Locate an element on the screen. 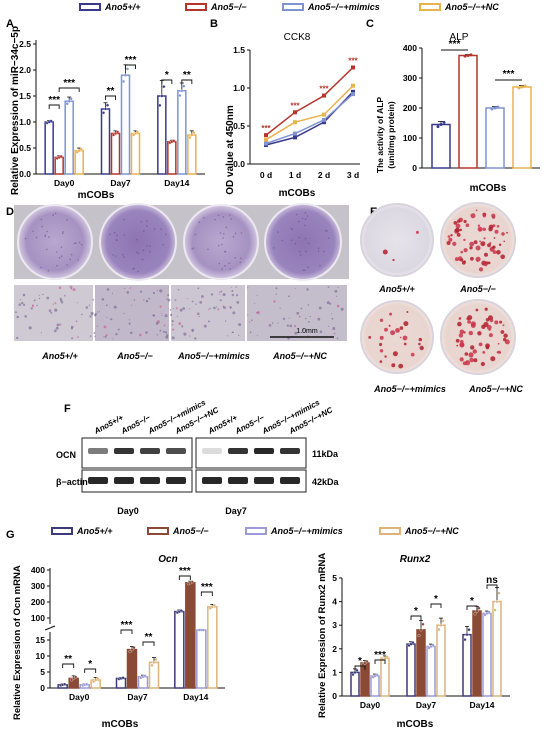 This screenshot has height=733, width=550. d-label-nc: Ano5−/−+NC is located at coordinates (299, 356).